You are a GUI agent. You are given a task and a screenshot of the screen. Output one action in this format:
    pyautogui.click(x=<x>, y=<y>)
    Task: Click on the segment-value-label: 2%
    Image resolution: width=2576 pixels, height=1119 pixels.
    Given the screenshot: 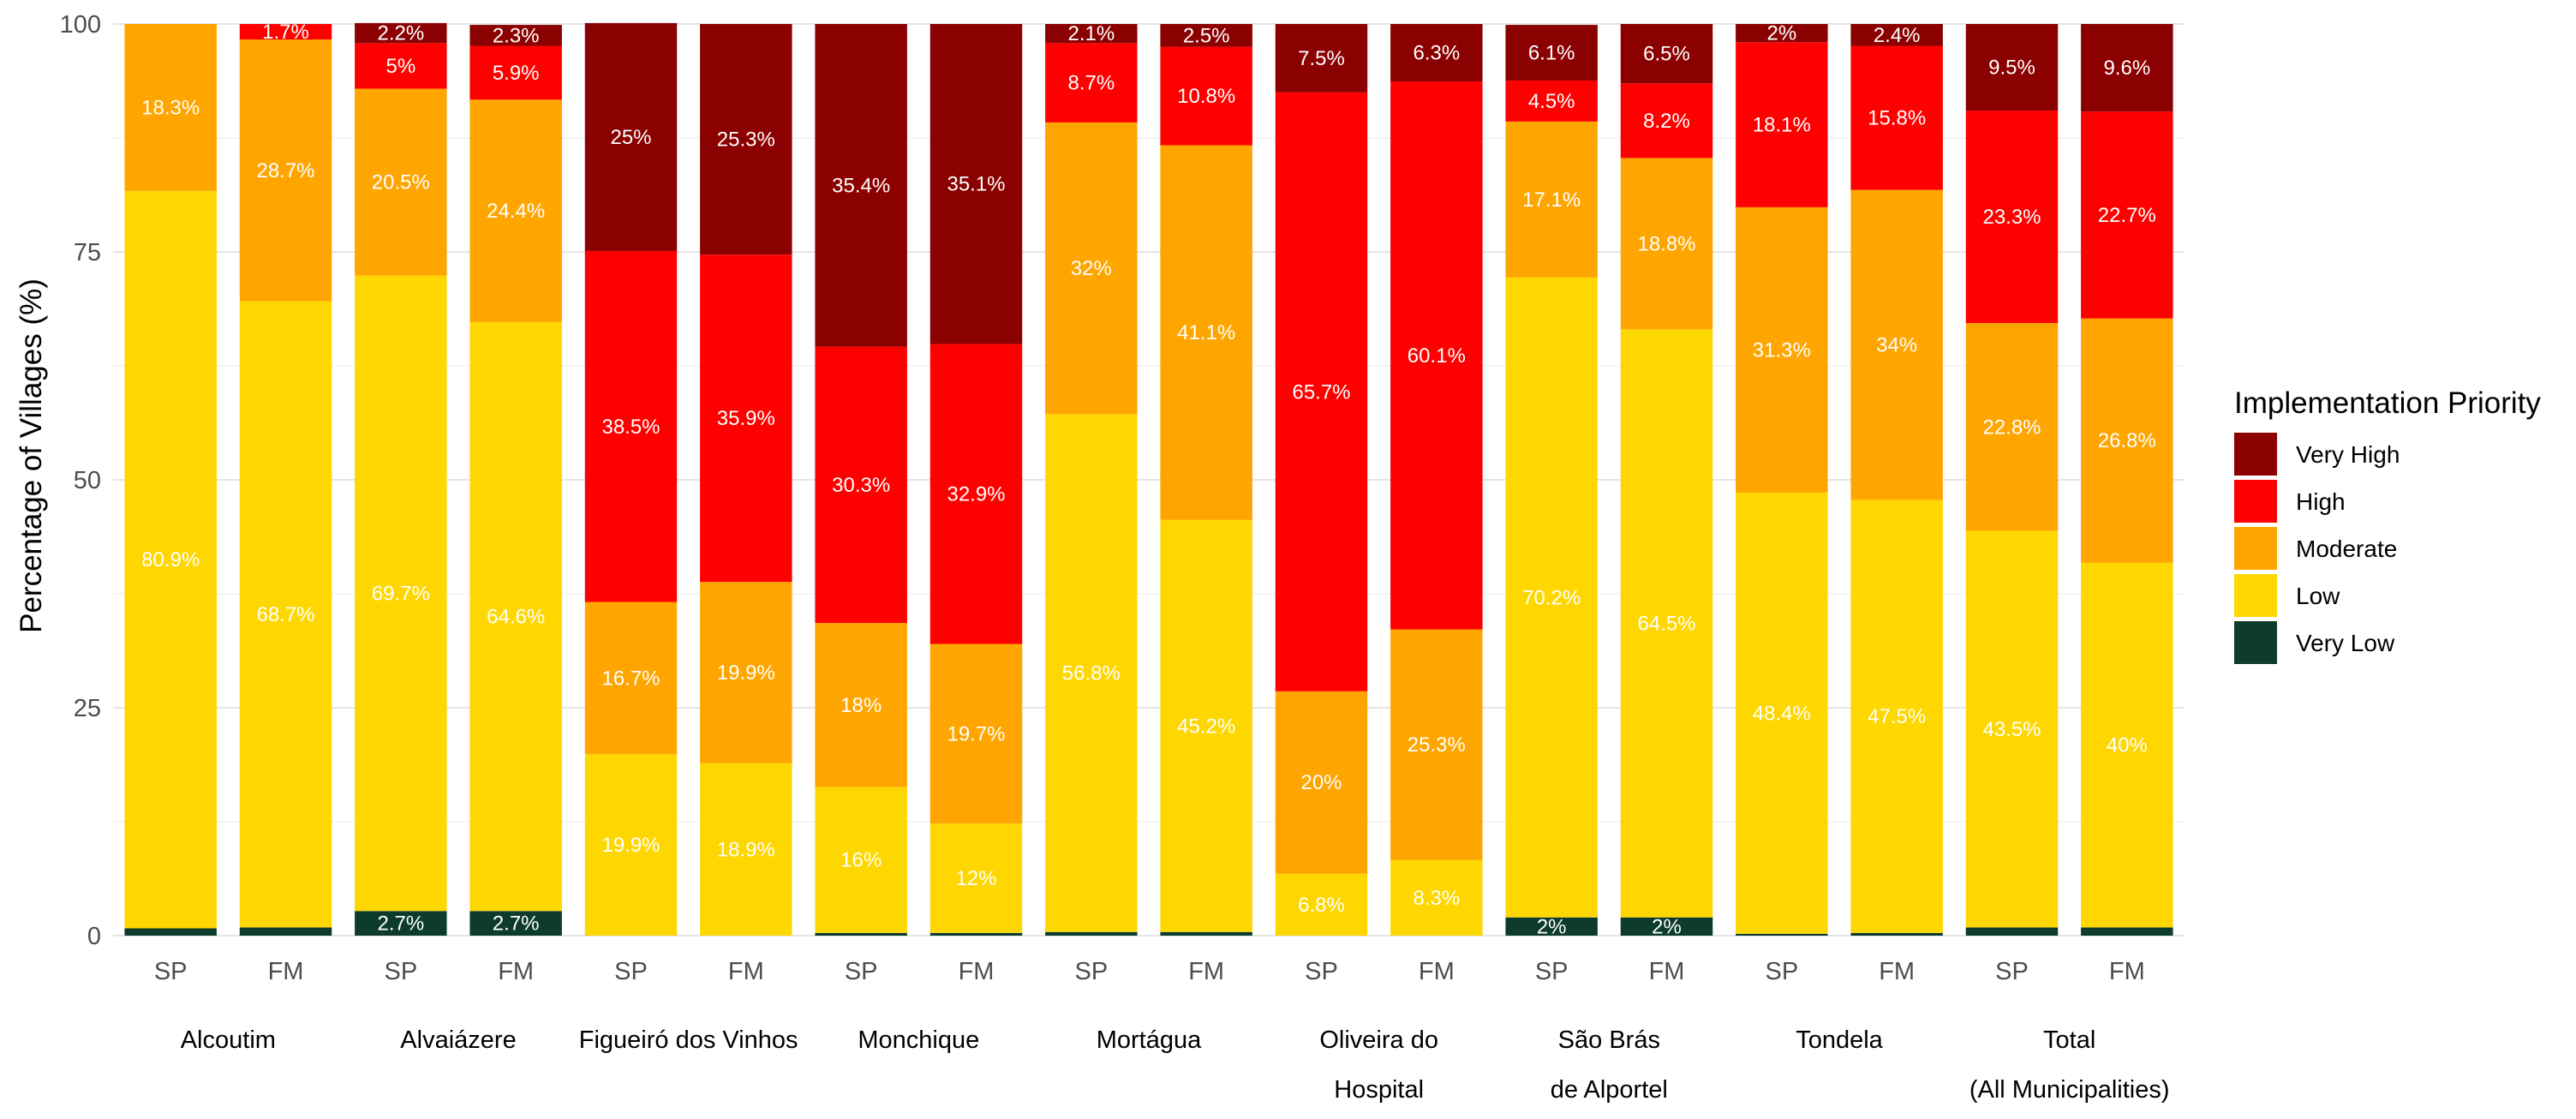 What is the action you would take?
    pyautogui.click(x=1781, y=33)
    